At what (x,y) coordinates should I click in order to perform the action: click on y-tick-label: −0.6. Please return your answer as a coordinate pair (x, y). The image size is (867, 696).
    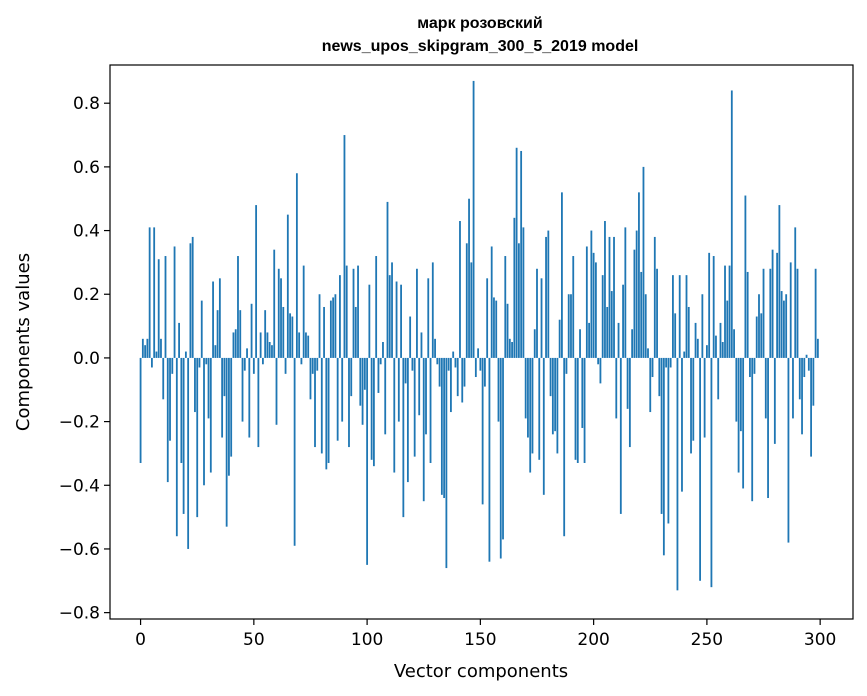
    Looking at the image, I should click on (79, 550).